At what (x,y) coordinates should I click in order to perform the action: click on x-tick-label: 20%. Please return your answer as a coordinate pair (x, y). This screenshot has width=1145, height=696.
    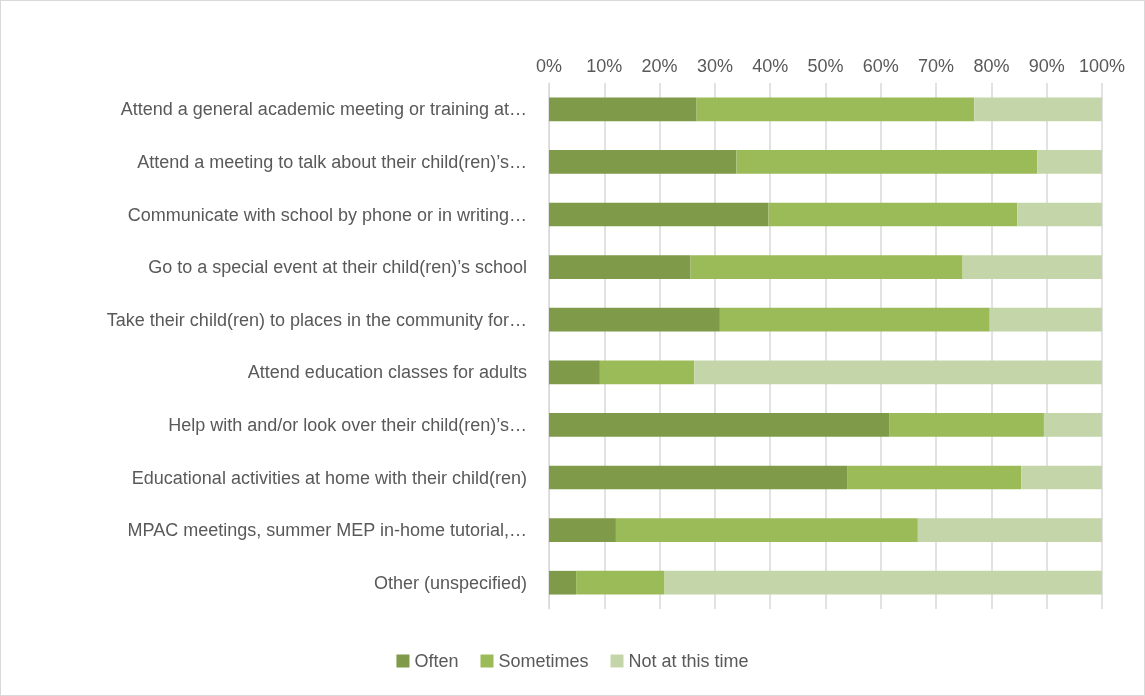
    Looking at the image, I should click on (659, 66).